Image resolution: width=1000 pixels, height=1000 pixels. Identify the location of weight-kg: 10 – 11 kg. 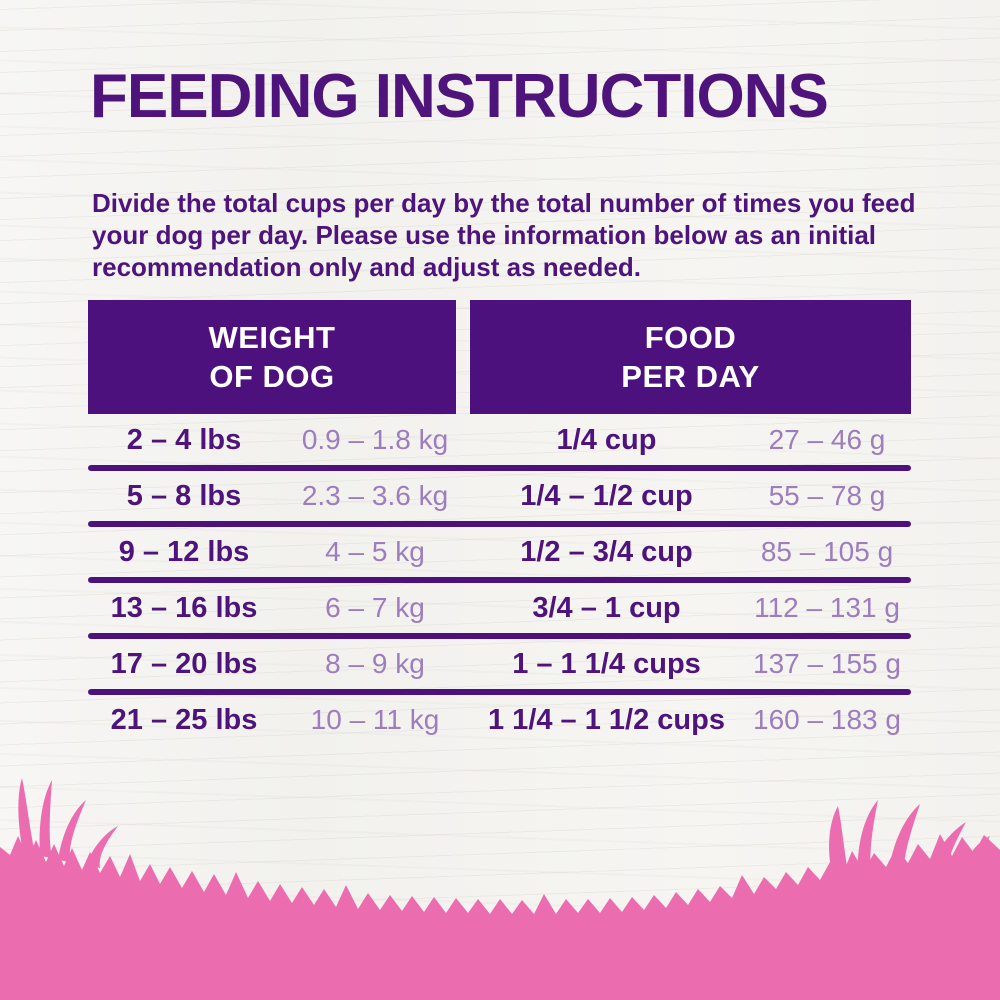
(375, 719).